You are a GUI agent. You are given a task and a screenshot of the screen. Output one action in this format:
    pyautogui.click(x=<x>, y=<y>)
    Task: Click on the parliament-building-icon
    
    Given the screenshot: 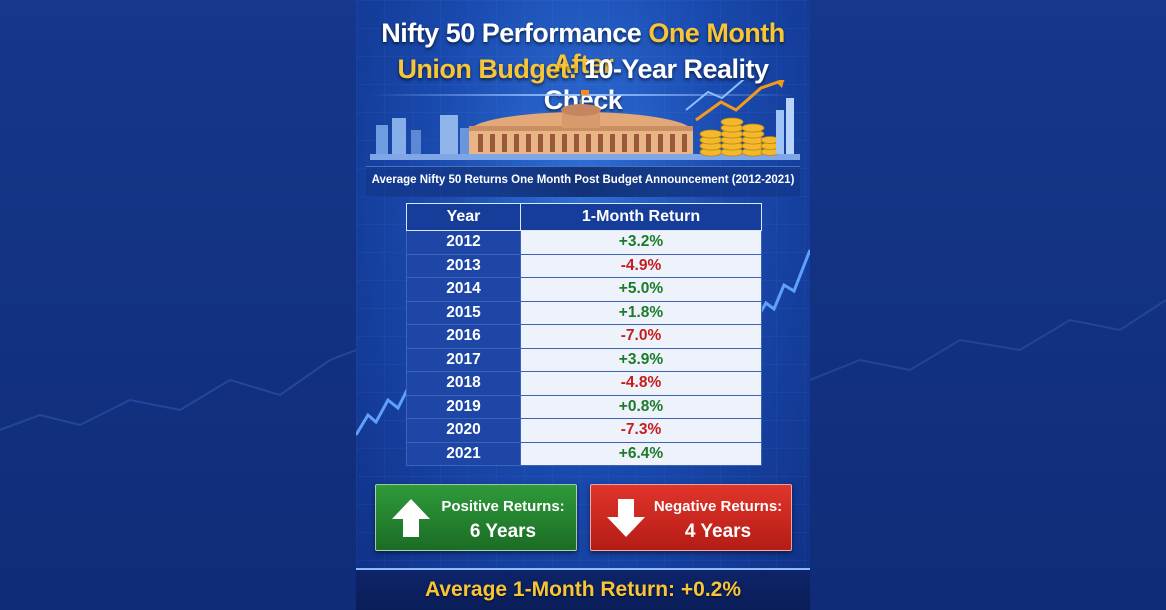 What is the action you would take?
    pyautogui.click(x=585, y=120)
    